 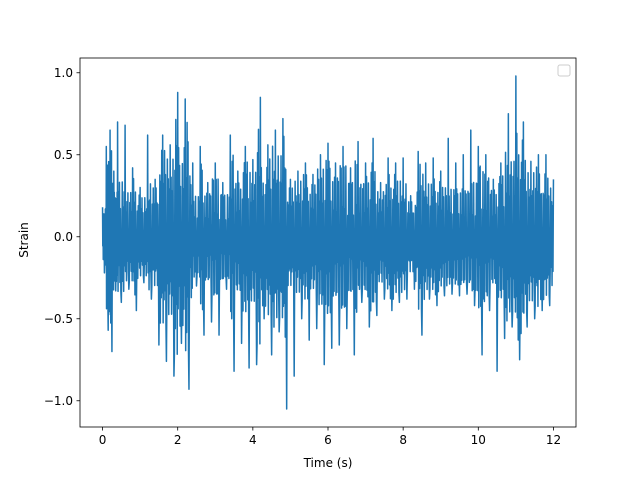 What do you see at coordinates (253, 440) in the screenshot?
I see `x-tick-label: 4` at bounding box center [253, 440].